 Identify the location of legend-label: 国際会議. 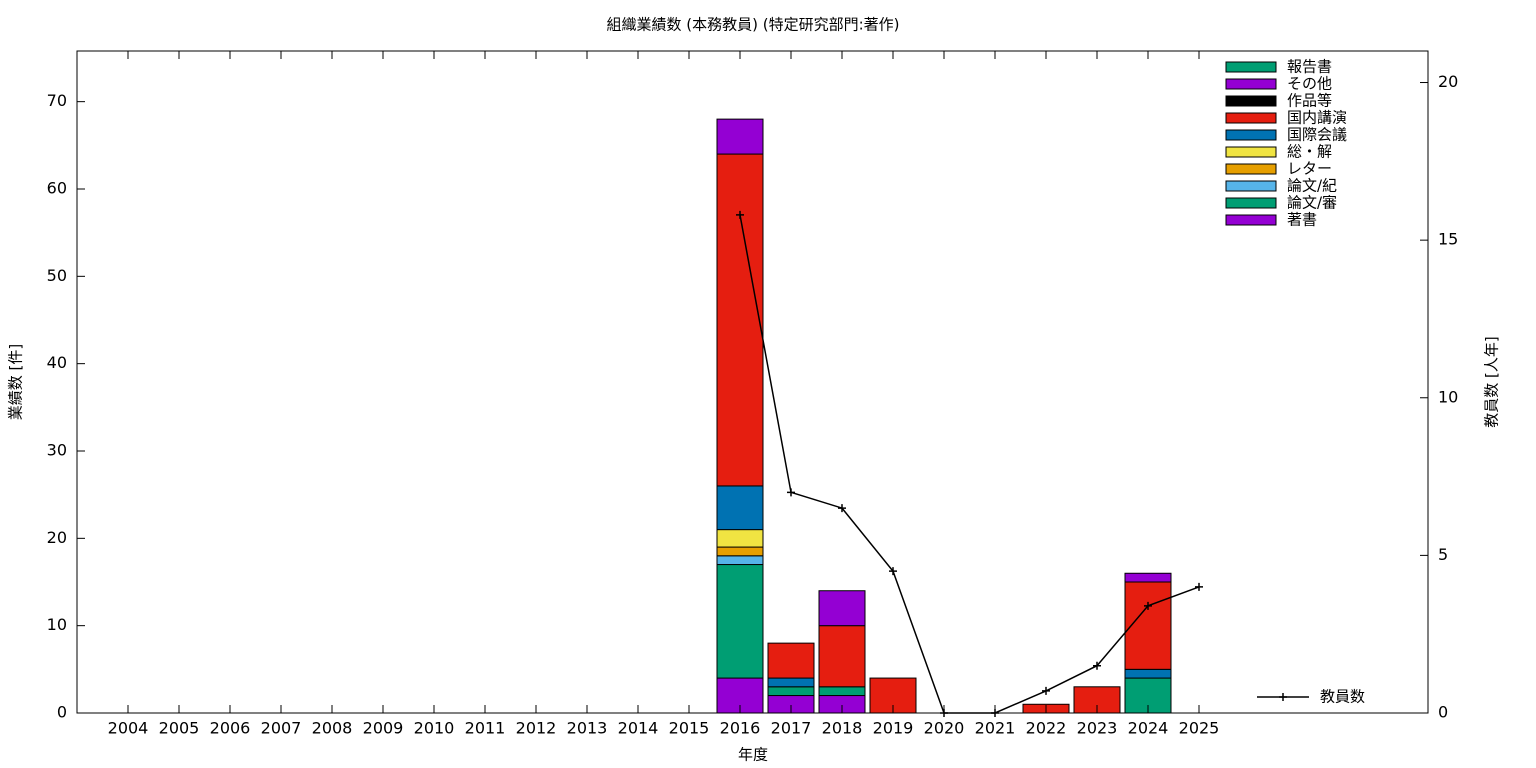
(1317, 135).